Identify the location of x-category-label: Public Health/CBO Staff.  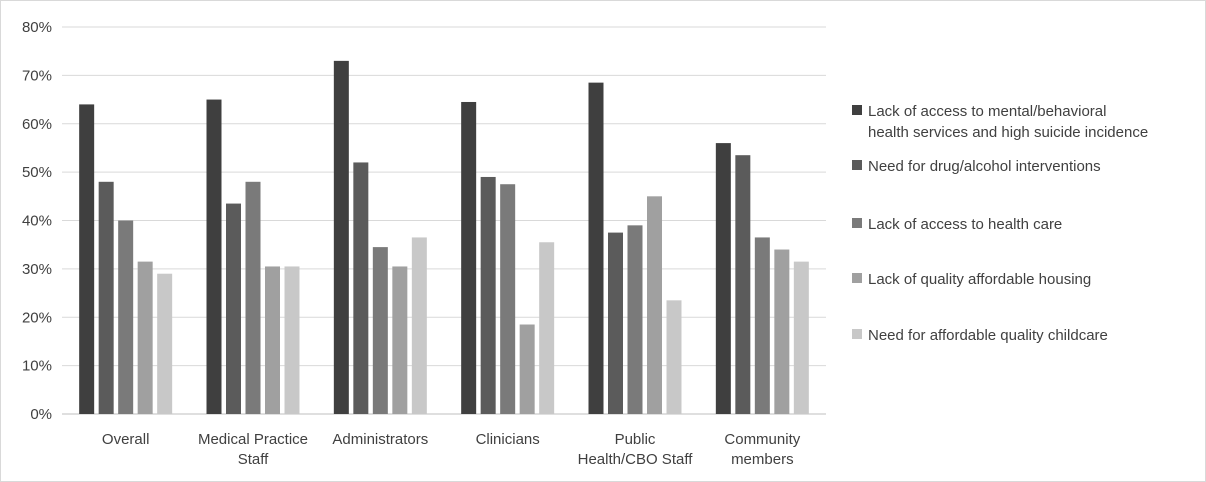
(636, 449).